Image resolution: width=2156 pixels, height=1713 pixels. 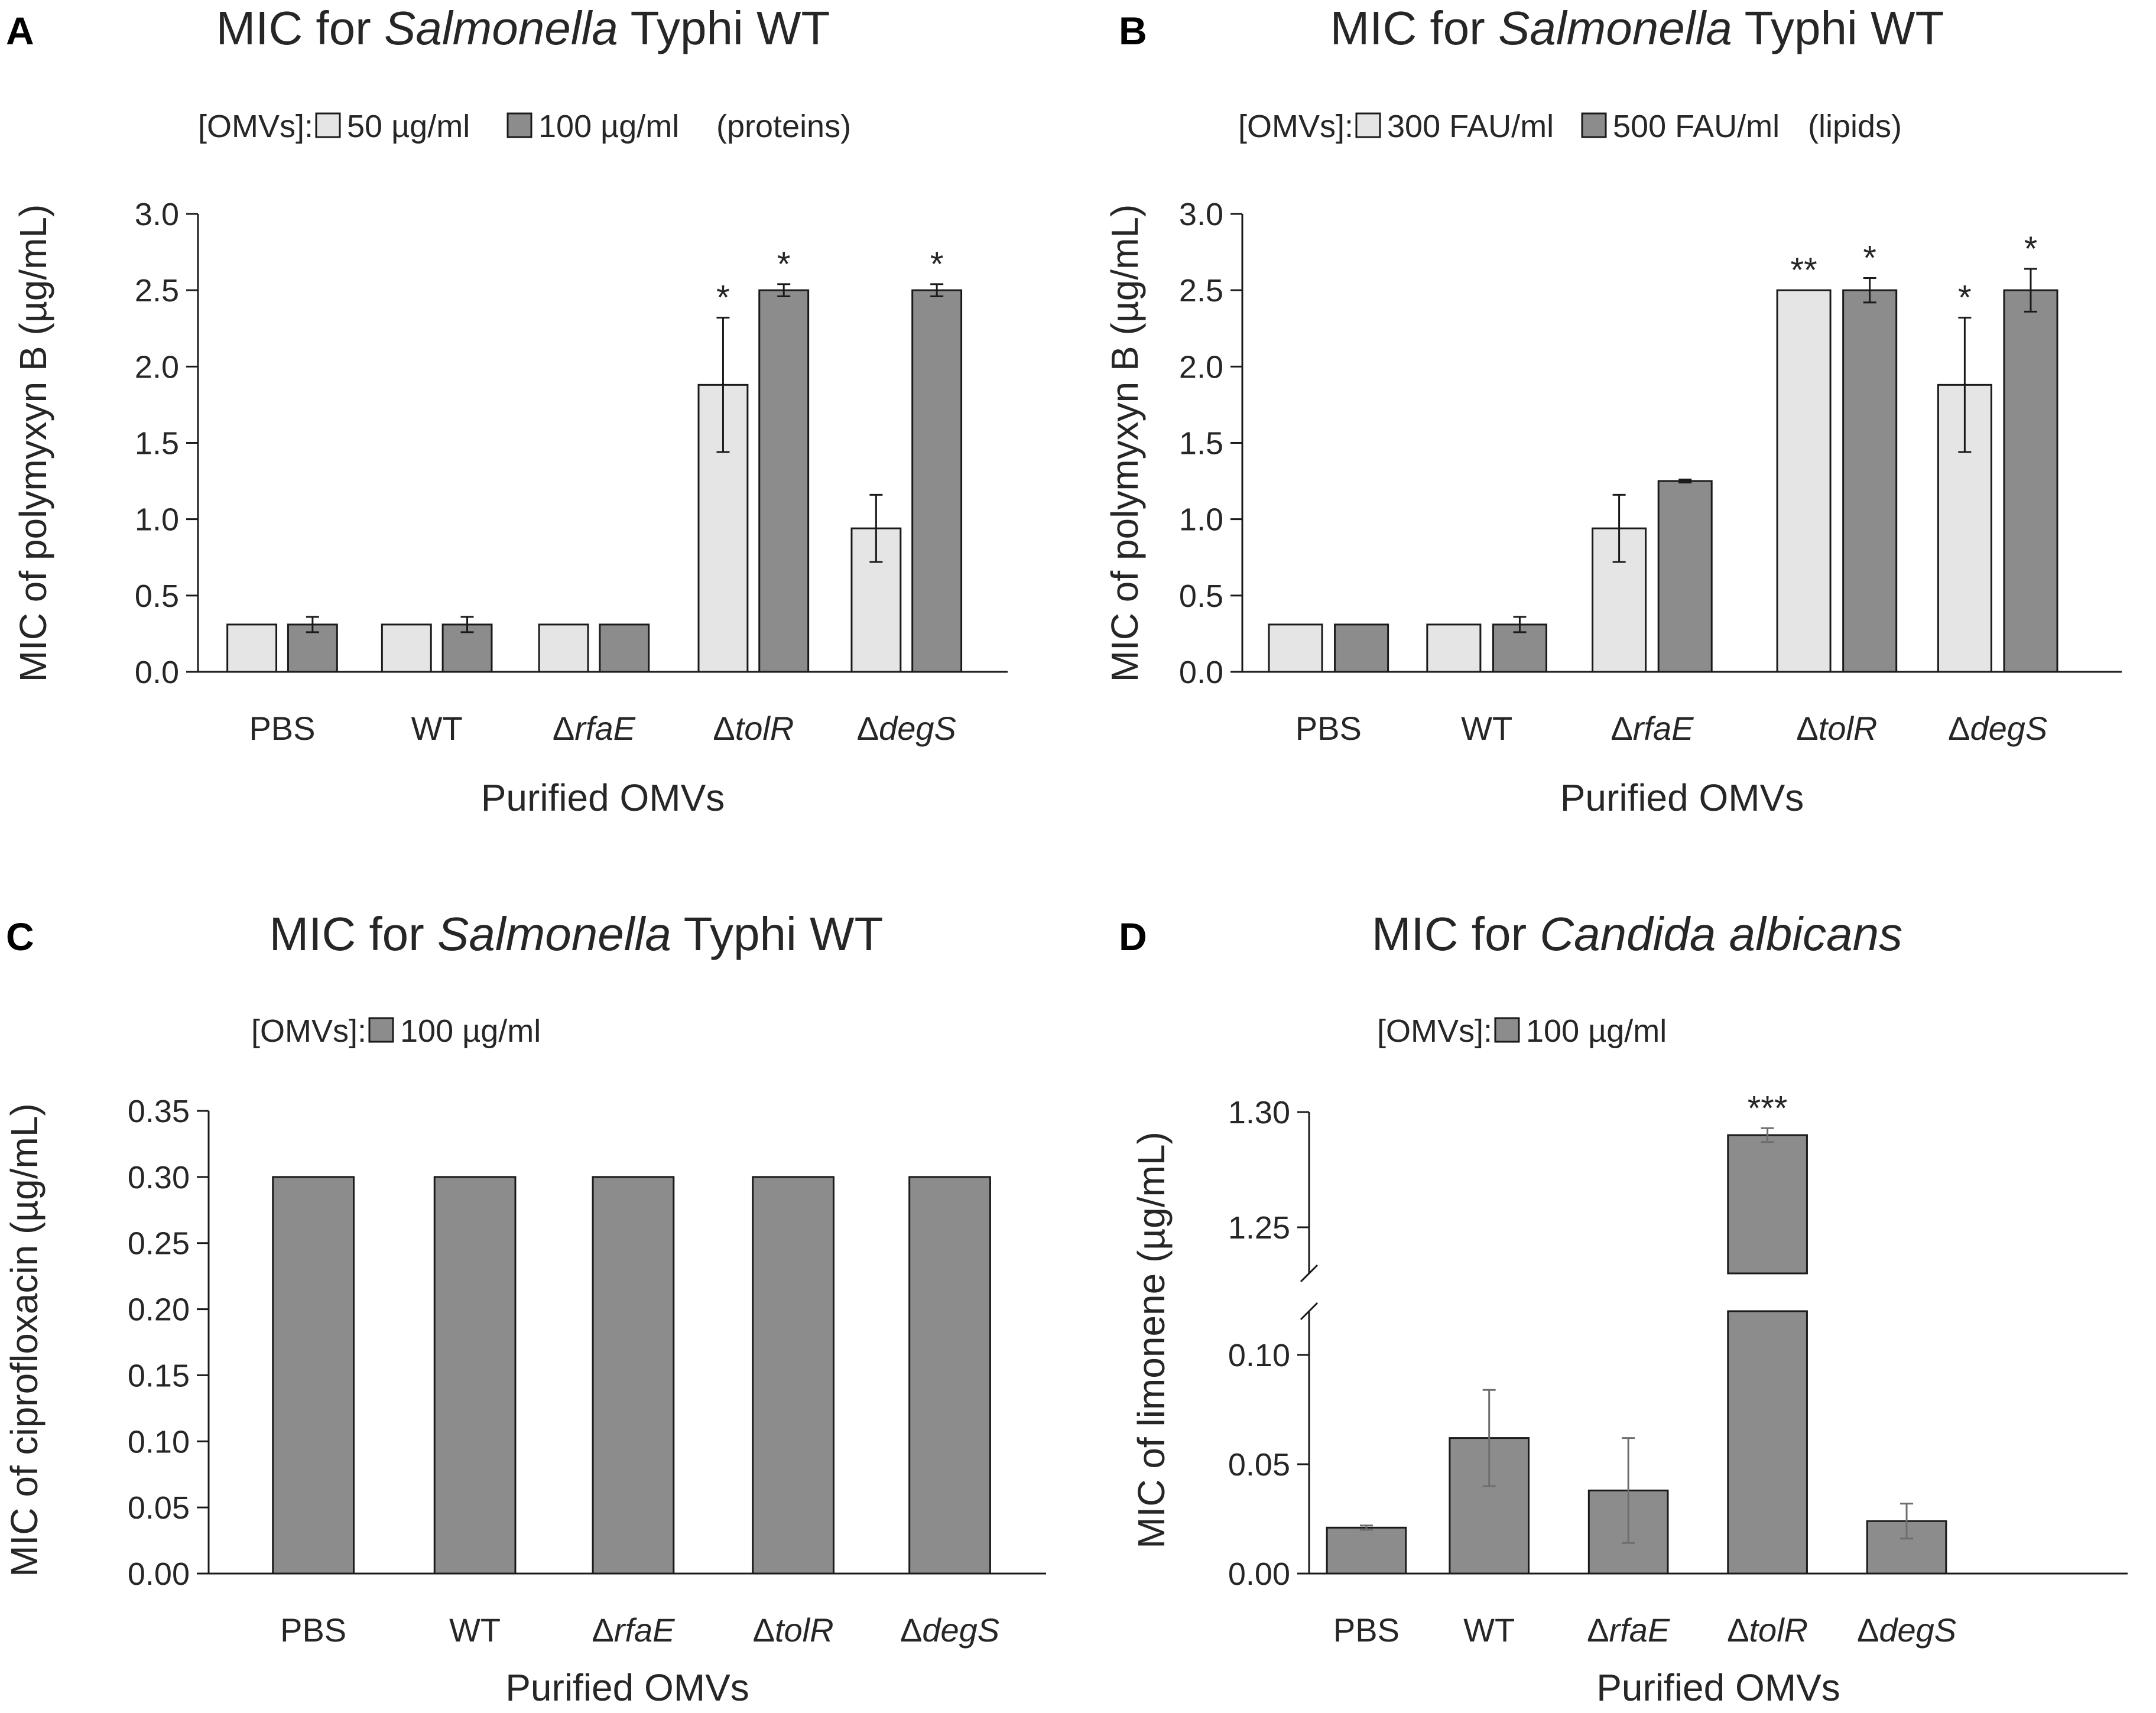 What do you see at coordinates (519, 125) in the screenshot?
I see `legend-swatch` at bounding box center [519, 125].